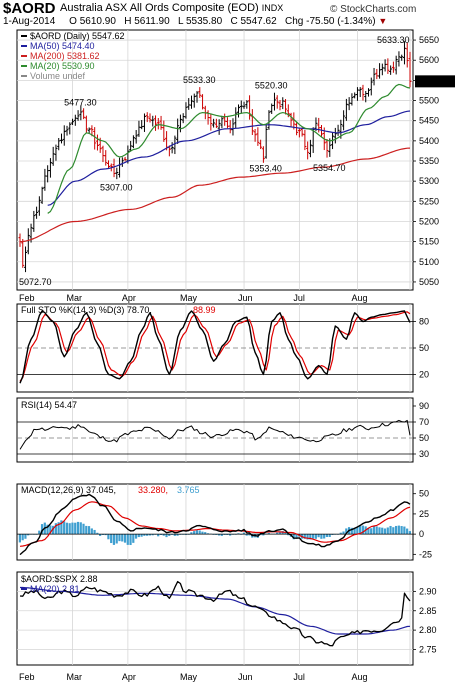  I want to click on close-value: 5547.62, so click(258, 21).